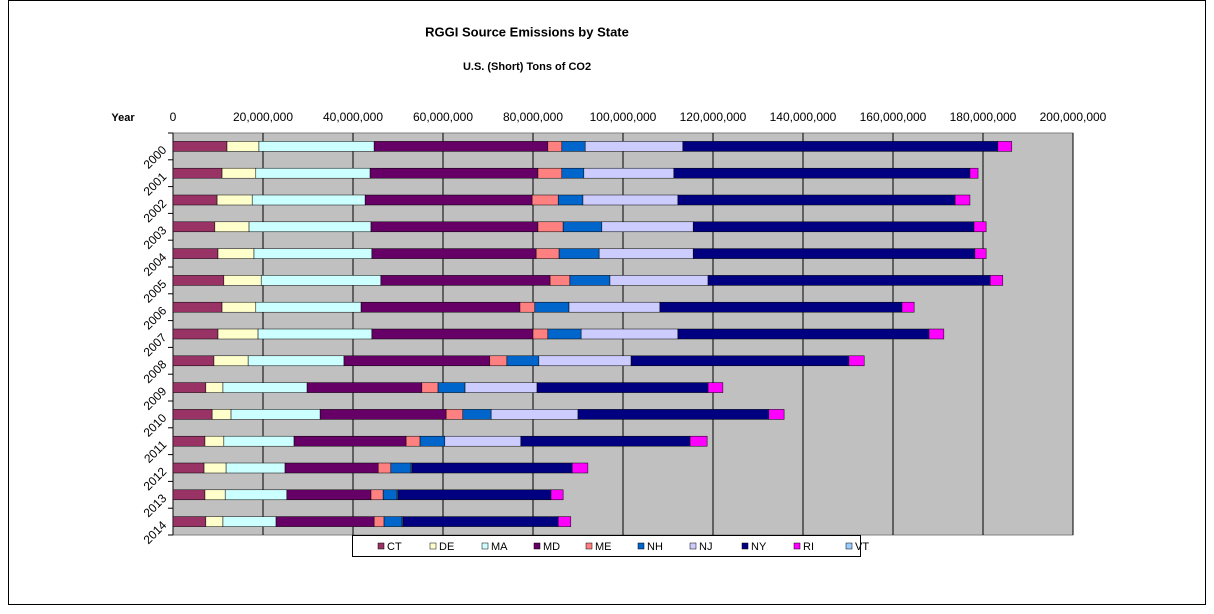 The image size is (1214, 614). What do you see at coordinates (983, 117) in the screenshot?
I see `x-tick-label: 180,000,000` at bounding box center [983, 117].